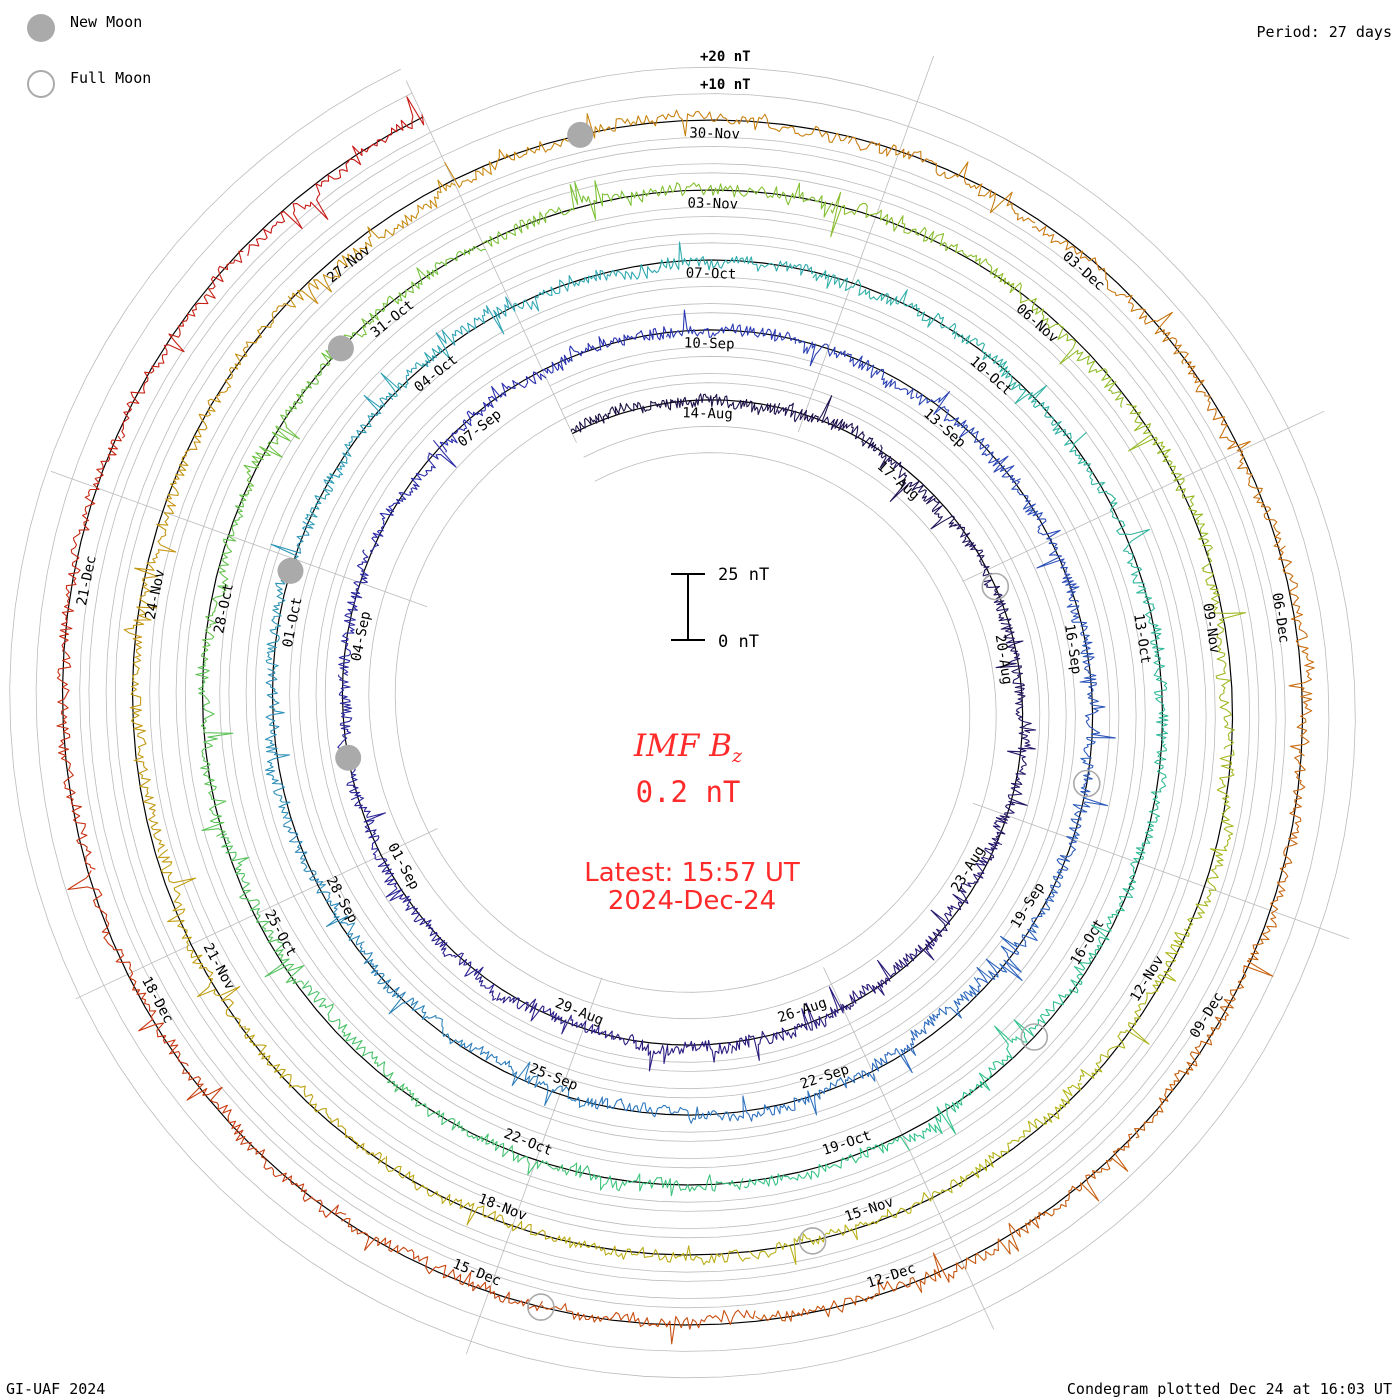  Describe the element at coordinates (944, 428) in the screenshot. I see `date-label: 13-Sep` at that location.